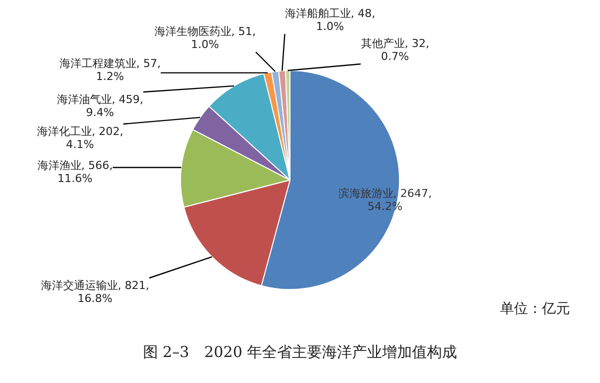 Image resolution: width=600 pixels, height=383 pixels. What do you see at coordinates (110, 69) in the screenshot?
I see `slice-label: 海洋工程建筑业, 57, 1.2%` at bounding box center [110, 69].